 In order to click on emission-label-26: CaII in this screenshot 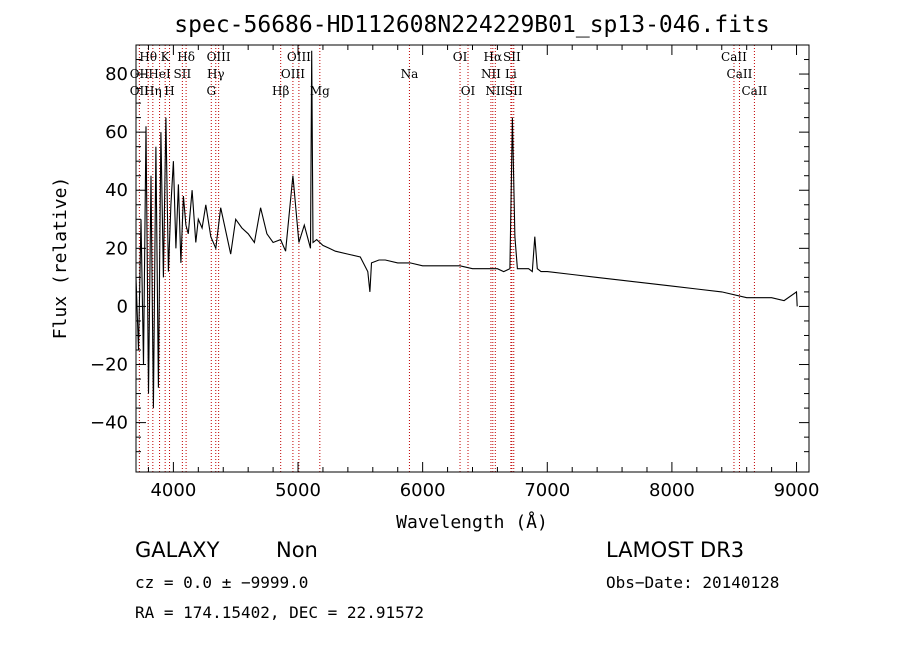, I will do `click(740, 74)`.